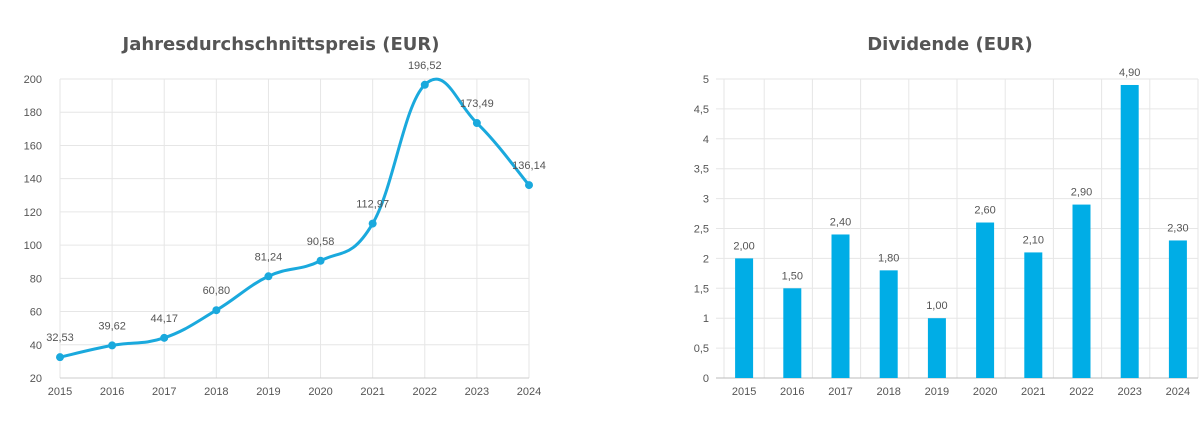 This screenshot has height=424, width=1200. Describe the element at coordinates (706, 379) in the screenshot. I see `y-tick-label: 0` at that location.